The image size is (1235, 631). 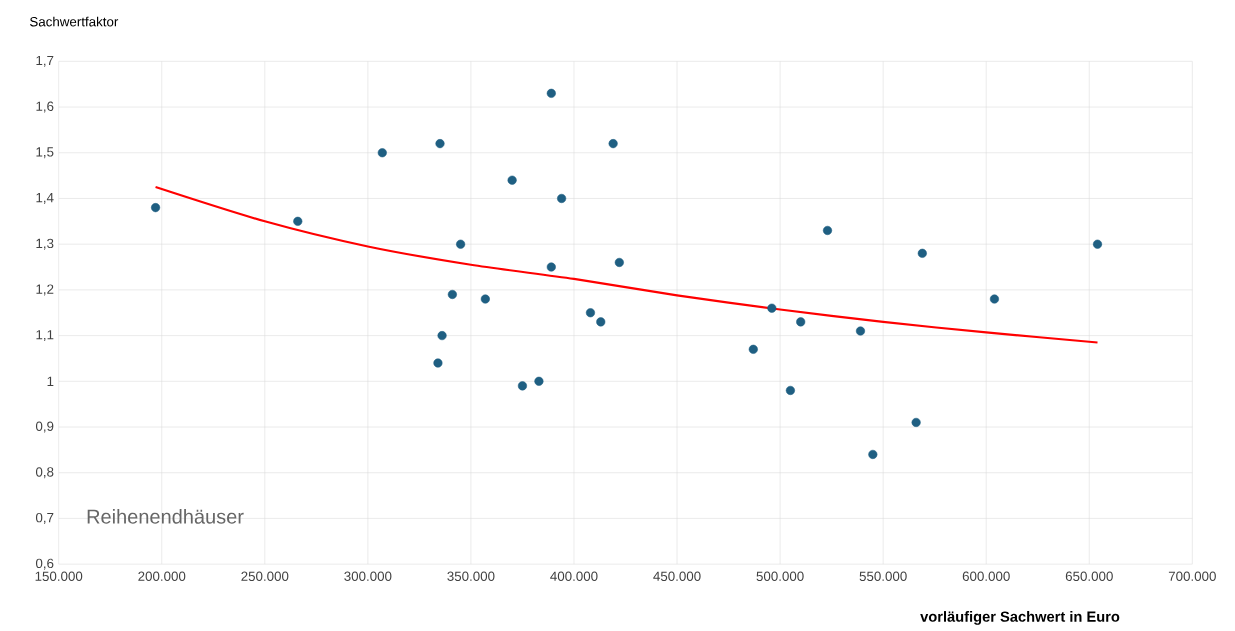 What do you see at coordinates (45, 290) in the screenshot?
I see `y-tick-label: 1,2` at bounding box center [45, 290].